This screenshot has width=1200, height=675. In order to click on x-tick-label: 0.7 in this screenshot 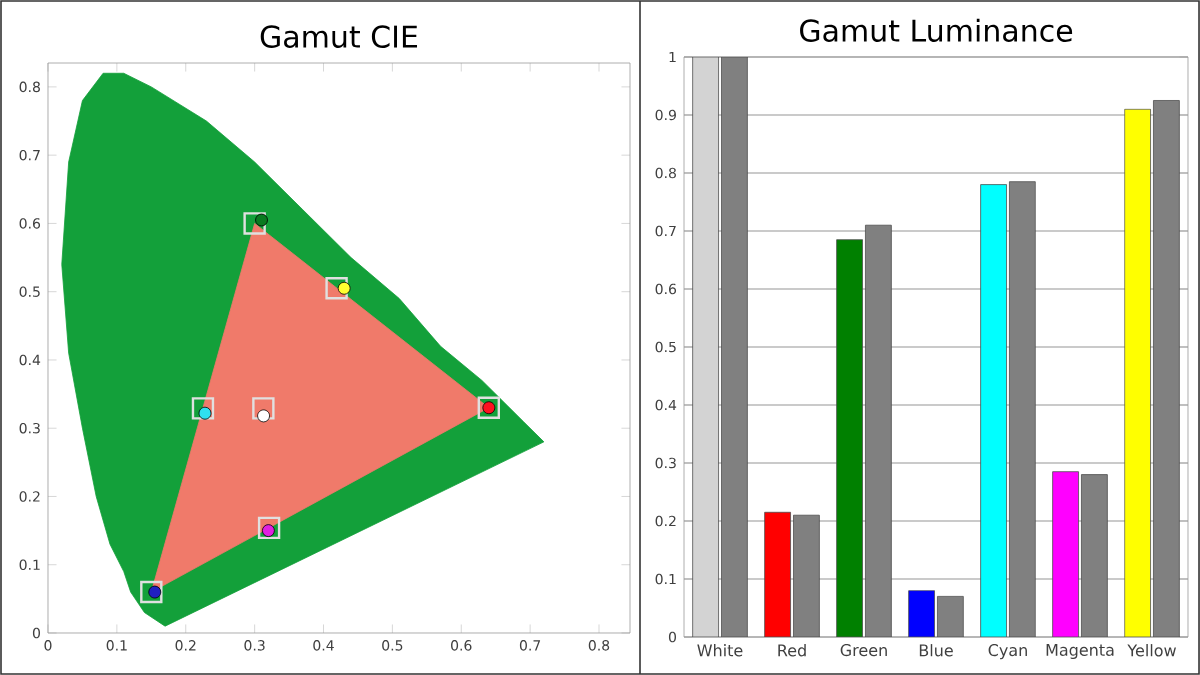, I will do `click(530, 645)`.